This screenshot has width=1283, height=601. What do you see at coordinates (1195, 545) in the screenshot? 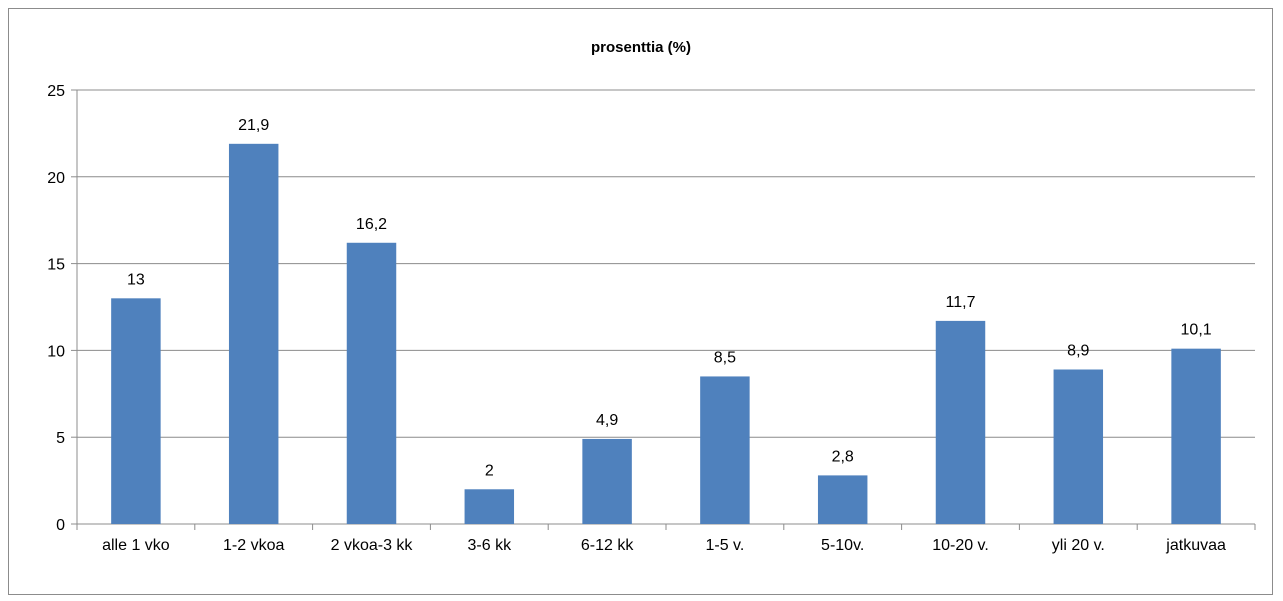
I see `x-tick-label-9: jatkuvaa` at bounding box center [1195, 545].